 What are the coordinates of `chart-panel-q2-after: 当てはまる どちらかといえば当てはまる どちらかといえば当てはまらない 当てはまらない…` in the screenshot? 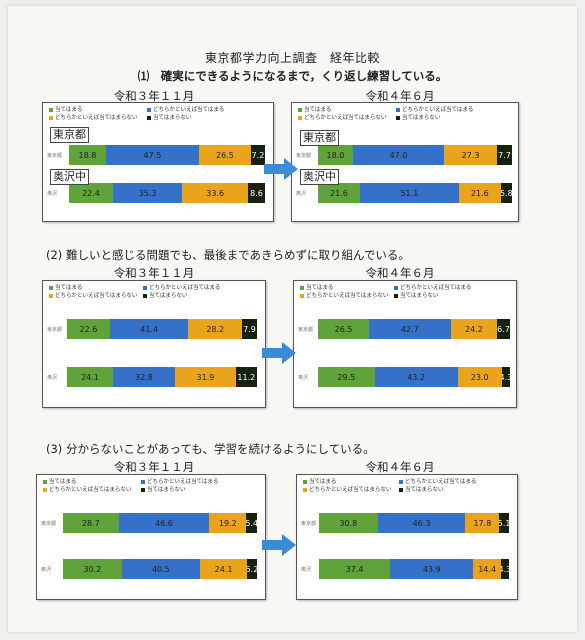 It's located at (405, 344).